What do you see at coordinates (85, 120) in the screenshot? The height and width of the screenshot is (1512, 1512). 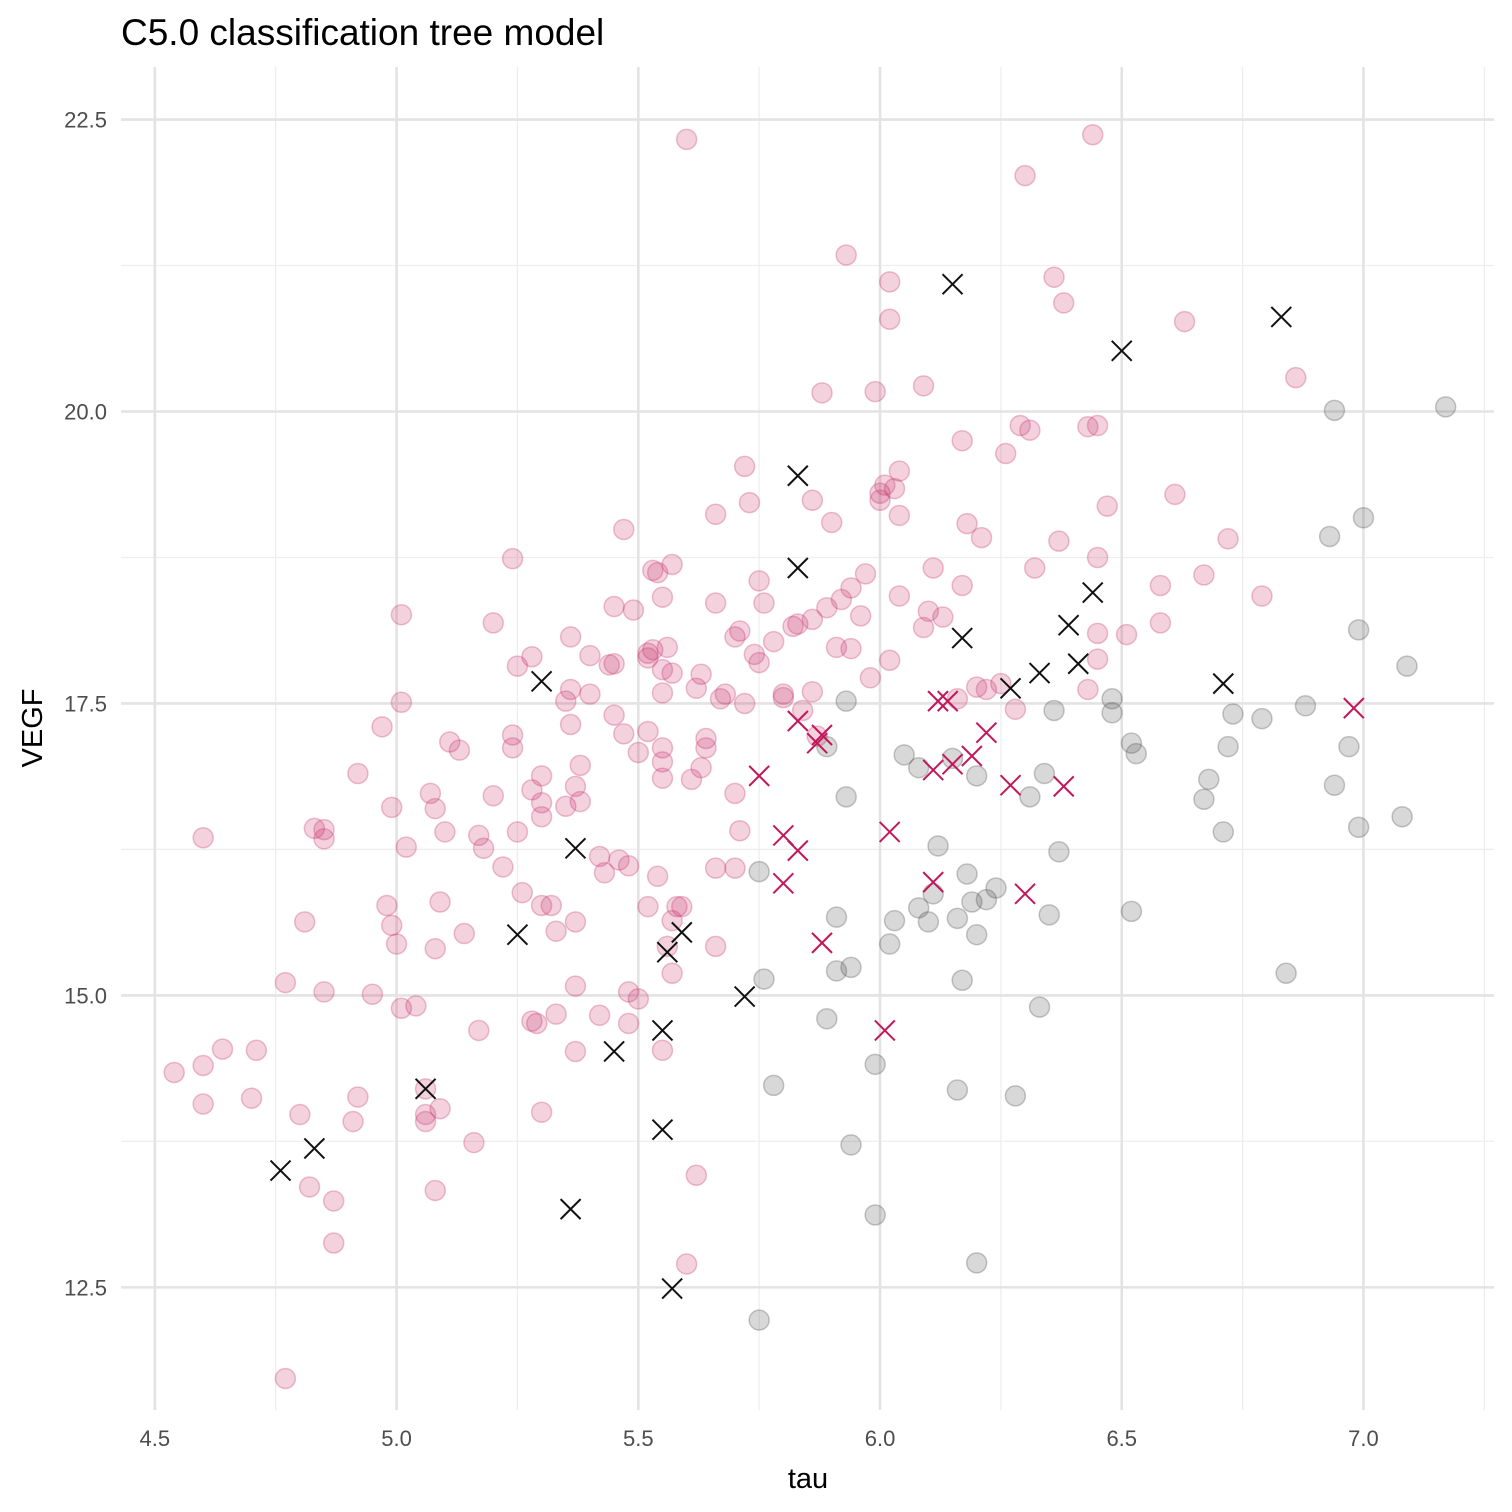 I see `y-tick-label: 22.5` at bounding box center [85, 120].